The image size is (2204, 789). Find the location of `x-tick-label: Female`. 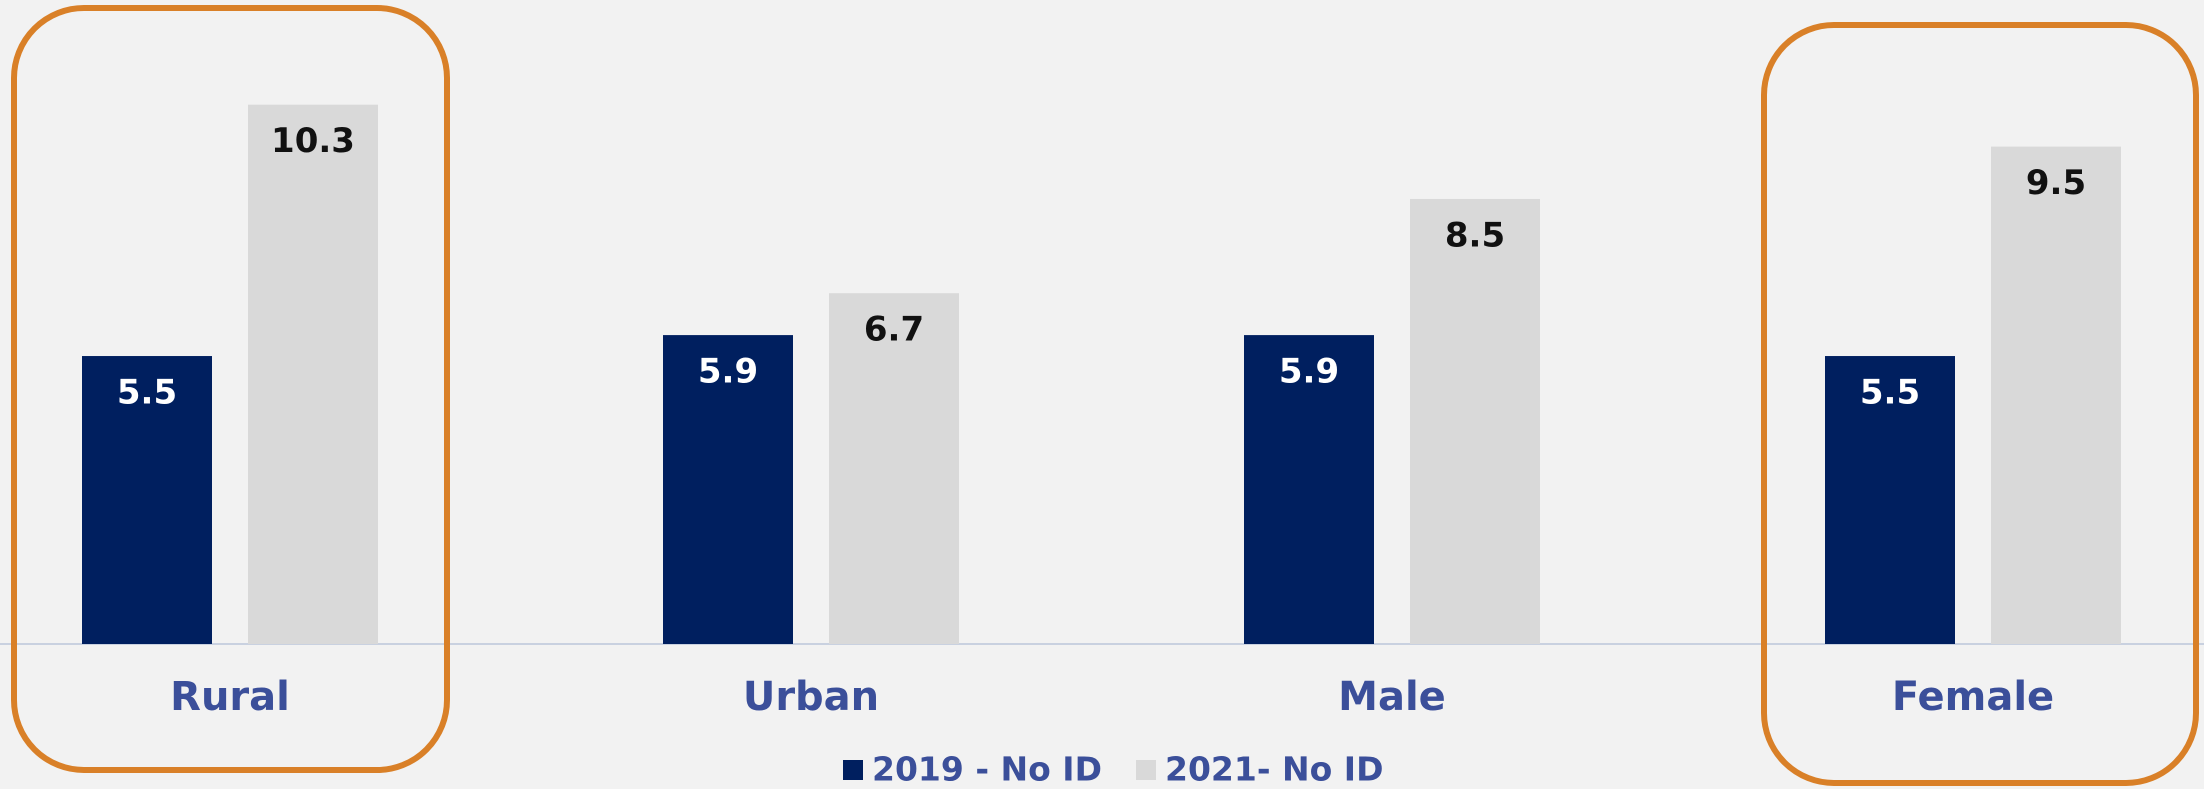

x-tick-label: Female is located at coordinates (1973, 697).